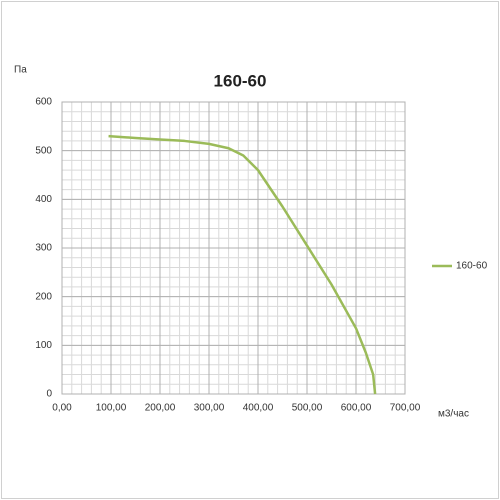 The width and height of the screenshot is (500, 500). What do you see at coordinates (43, 248) in the screenshot?
I see `y-tick-label: 300` at bounding box center [43, 248].